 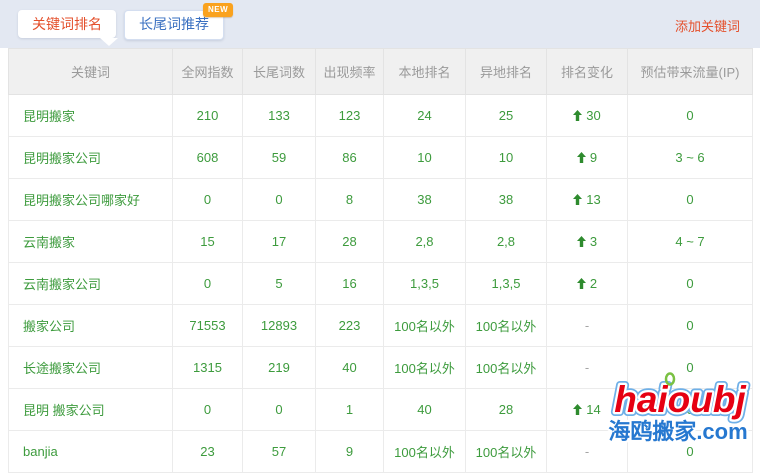 I want to click on column-header: 关键词, so click(x=90, y=71).